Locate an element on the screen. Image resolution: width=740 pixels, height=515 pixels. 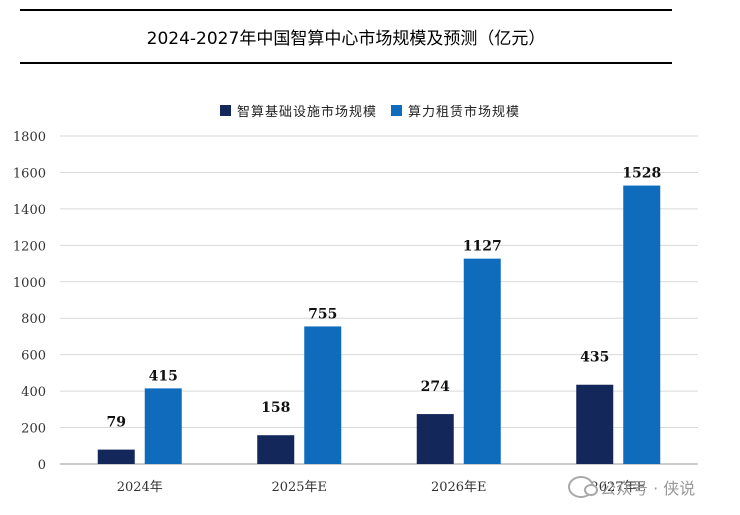
y-tick-label: 800 is located at coordinates (33, 319).